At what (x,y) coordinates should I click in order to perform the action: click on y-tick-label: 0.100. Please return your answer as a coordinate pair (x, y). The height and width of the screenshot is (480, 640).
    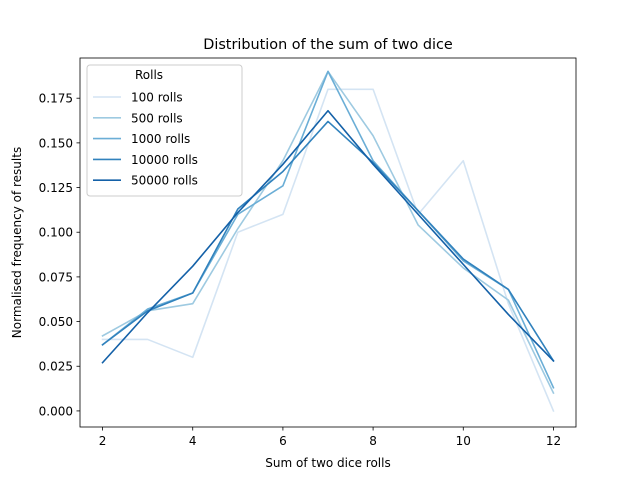
    Looking at the image, I should click on (56, 233).